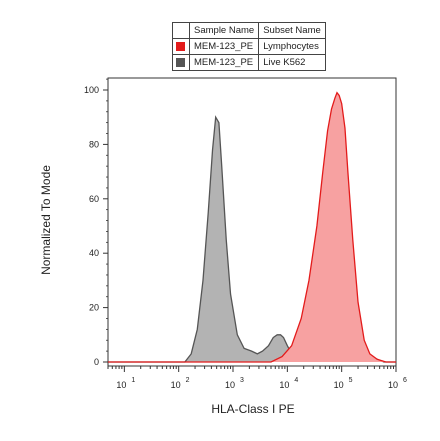  Describe the element at coordinates (351, 380) in the screenshot. I see `x-tick-exponent: 5` at that location.